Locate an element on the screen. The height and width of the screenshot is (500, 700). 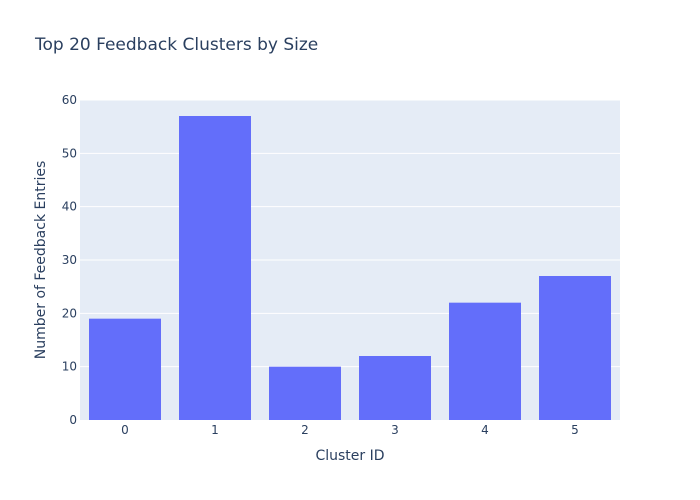
x-axis-title: Cluster ID is located at coordinates (349, 456).